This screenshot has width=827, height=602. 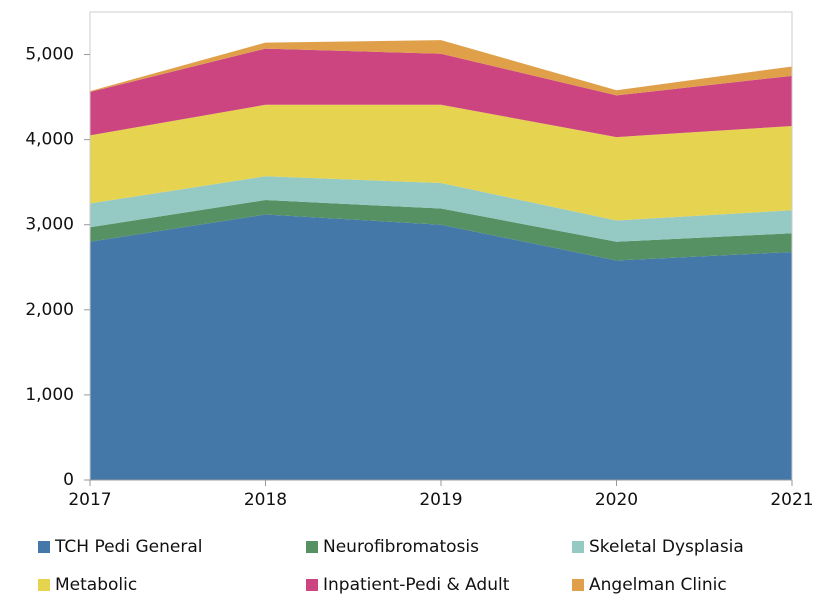 I want to click on legend-label: TCH Pedi General, so click(x=128, y=547).